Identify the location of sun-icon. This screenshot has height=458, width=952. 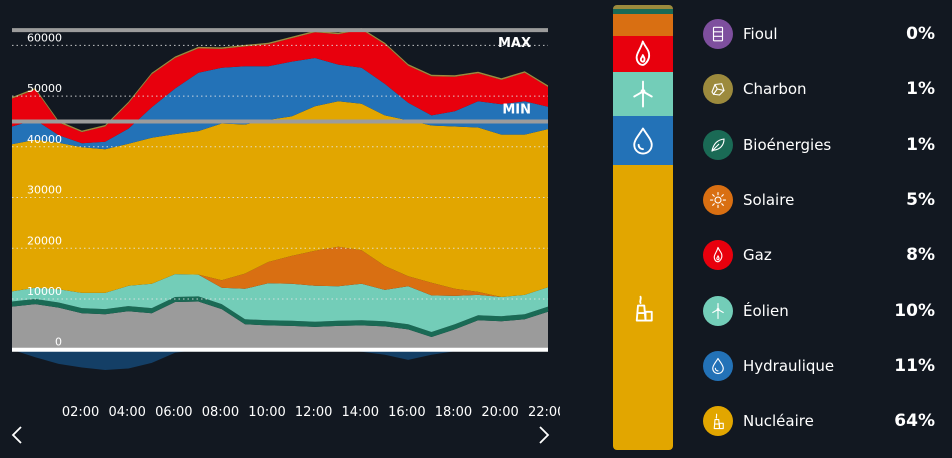
(718, 199).